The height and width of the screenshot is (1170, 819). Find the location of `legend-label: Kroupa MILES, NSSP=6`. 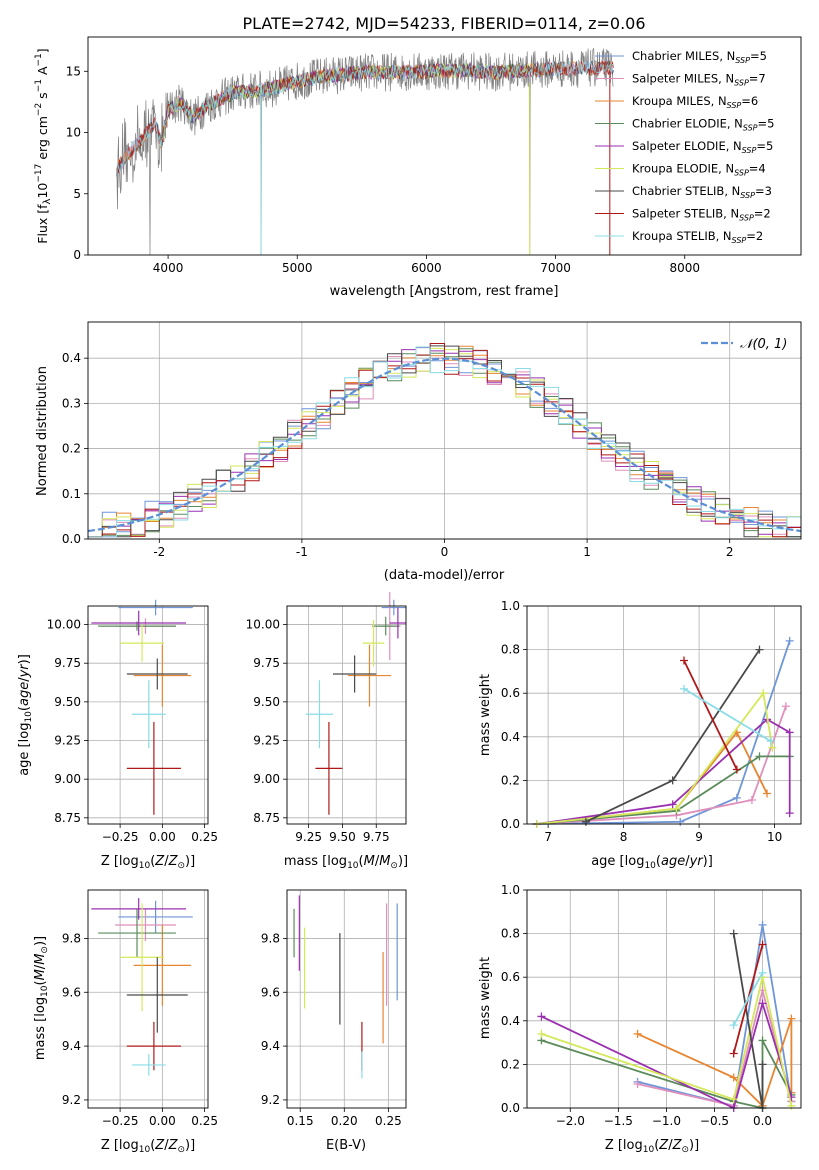

legend-label: Kroupa MILES, NSSP=6 is located at coordinates (695, 102).